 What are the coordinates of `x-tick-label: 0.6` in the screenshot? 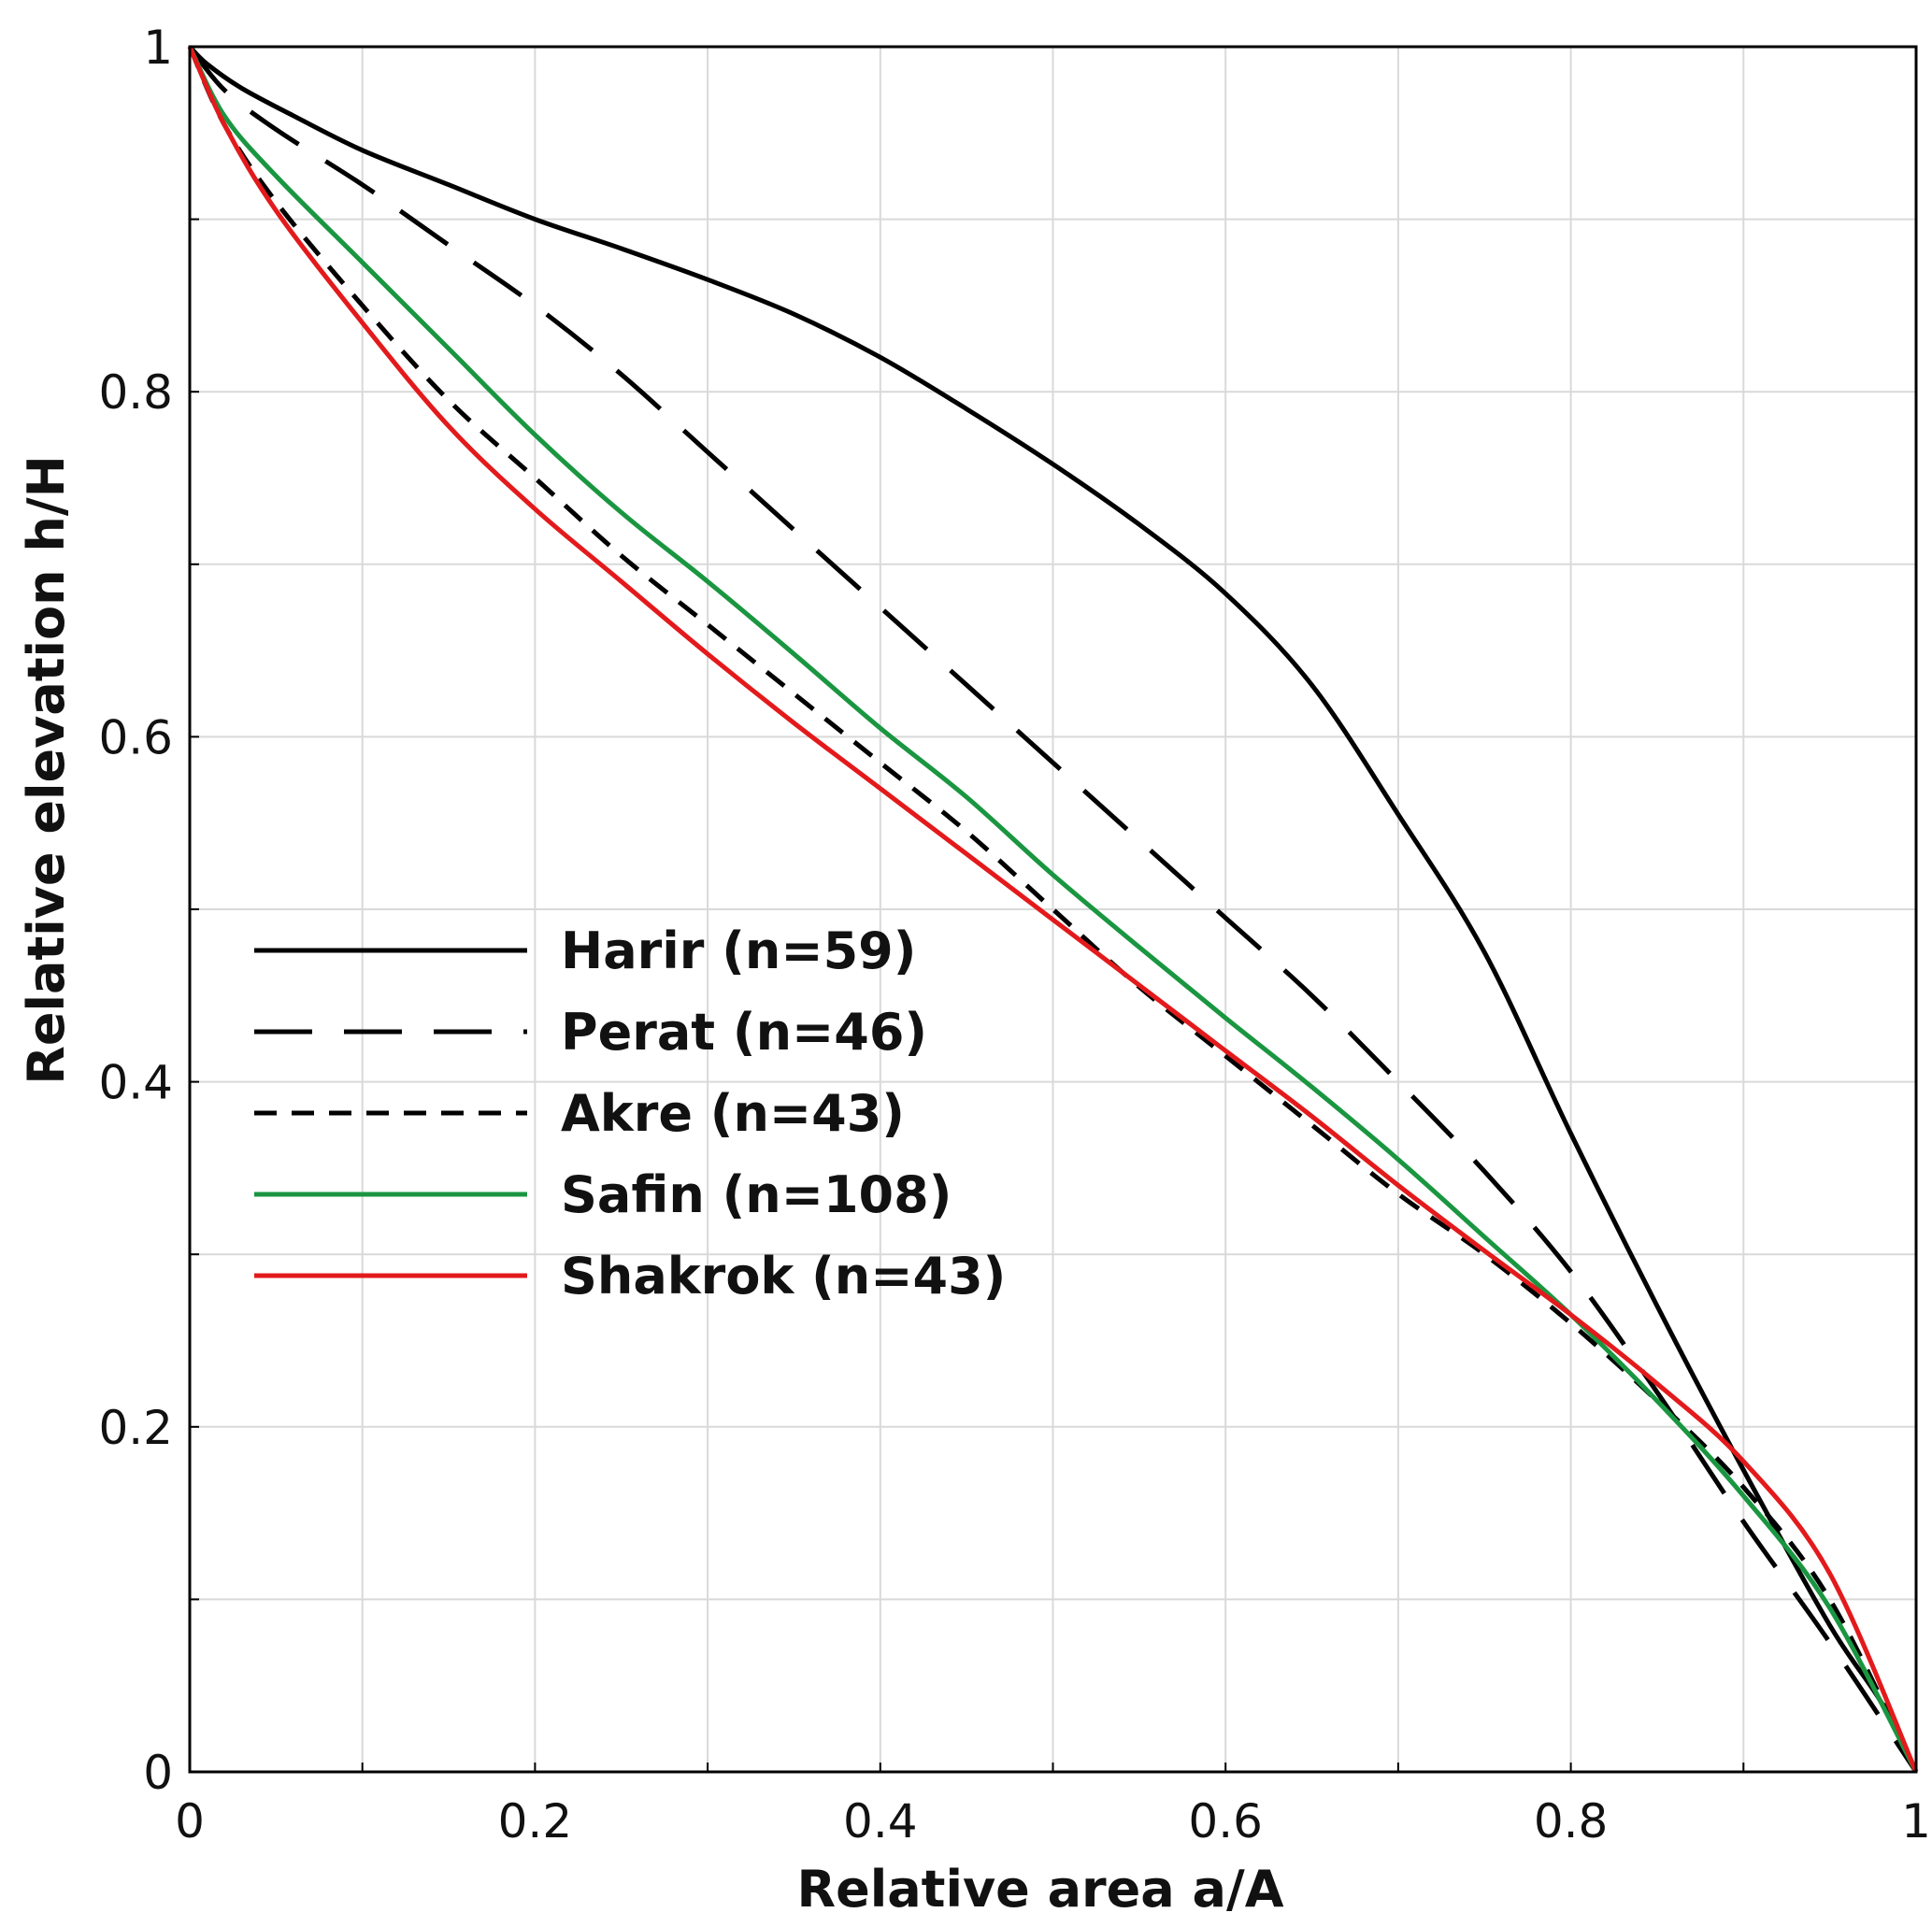 It's located at (1225, 1821).